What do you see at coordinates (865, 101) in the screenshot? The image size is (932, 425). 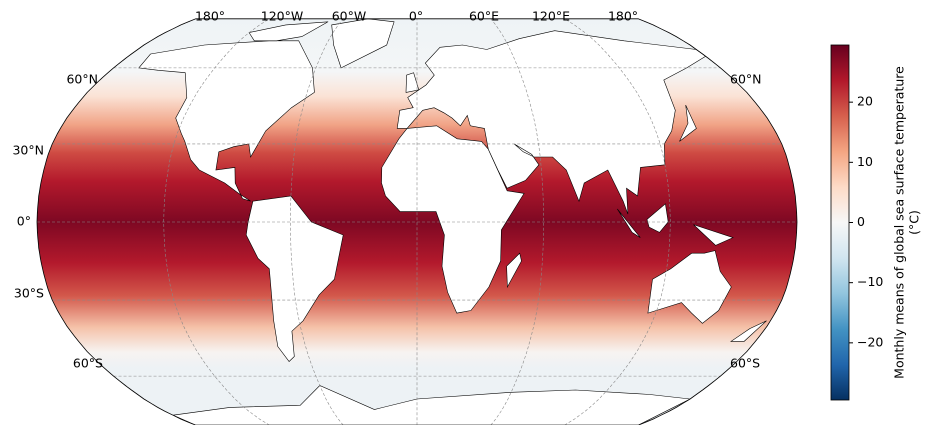 I see `colorbar-tick-label: 20` at bounding box center [865, 101].